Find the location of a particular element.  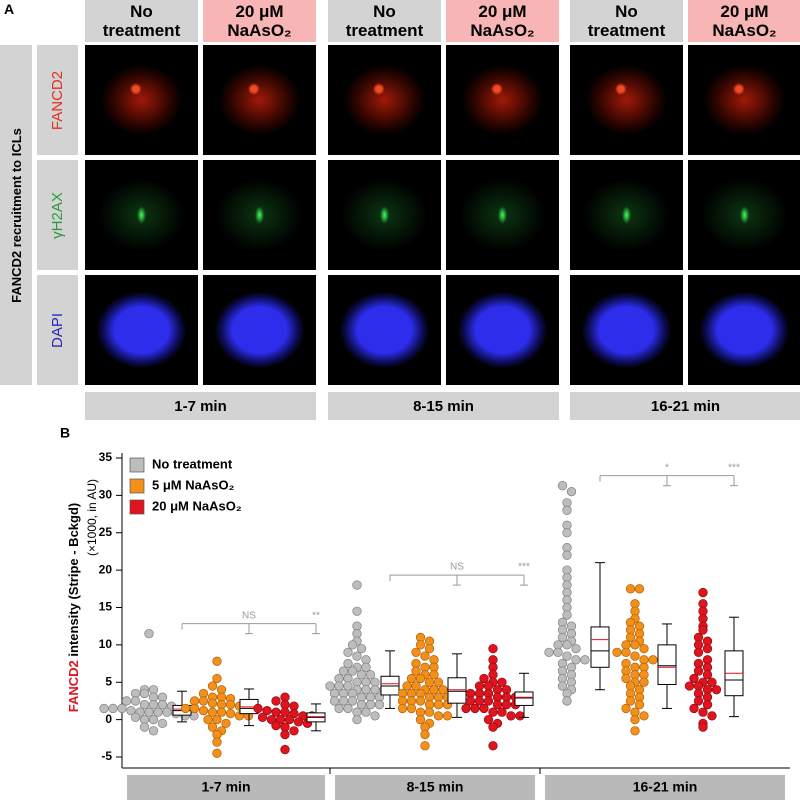

row-label: DAPI is located at coordinates (57, 330).